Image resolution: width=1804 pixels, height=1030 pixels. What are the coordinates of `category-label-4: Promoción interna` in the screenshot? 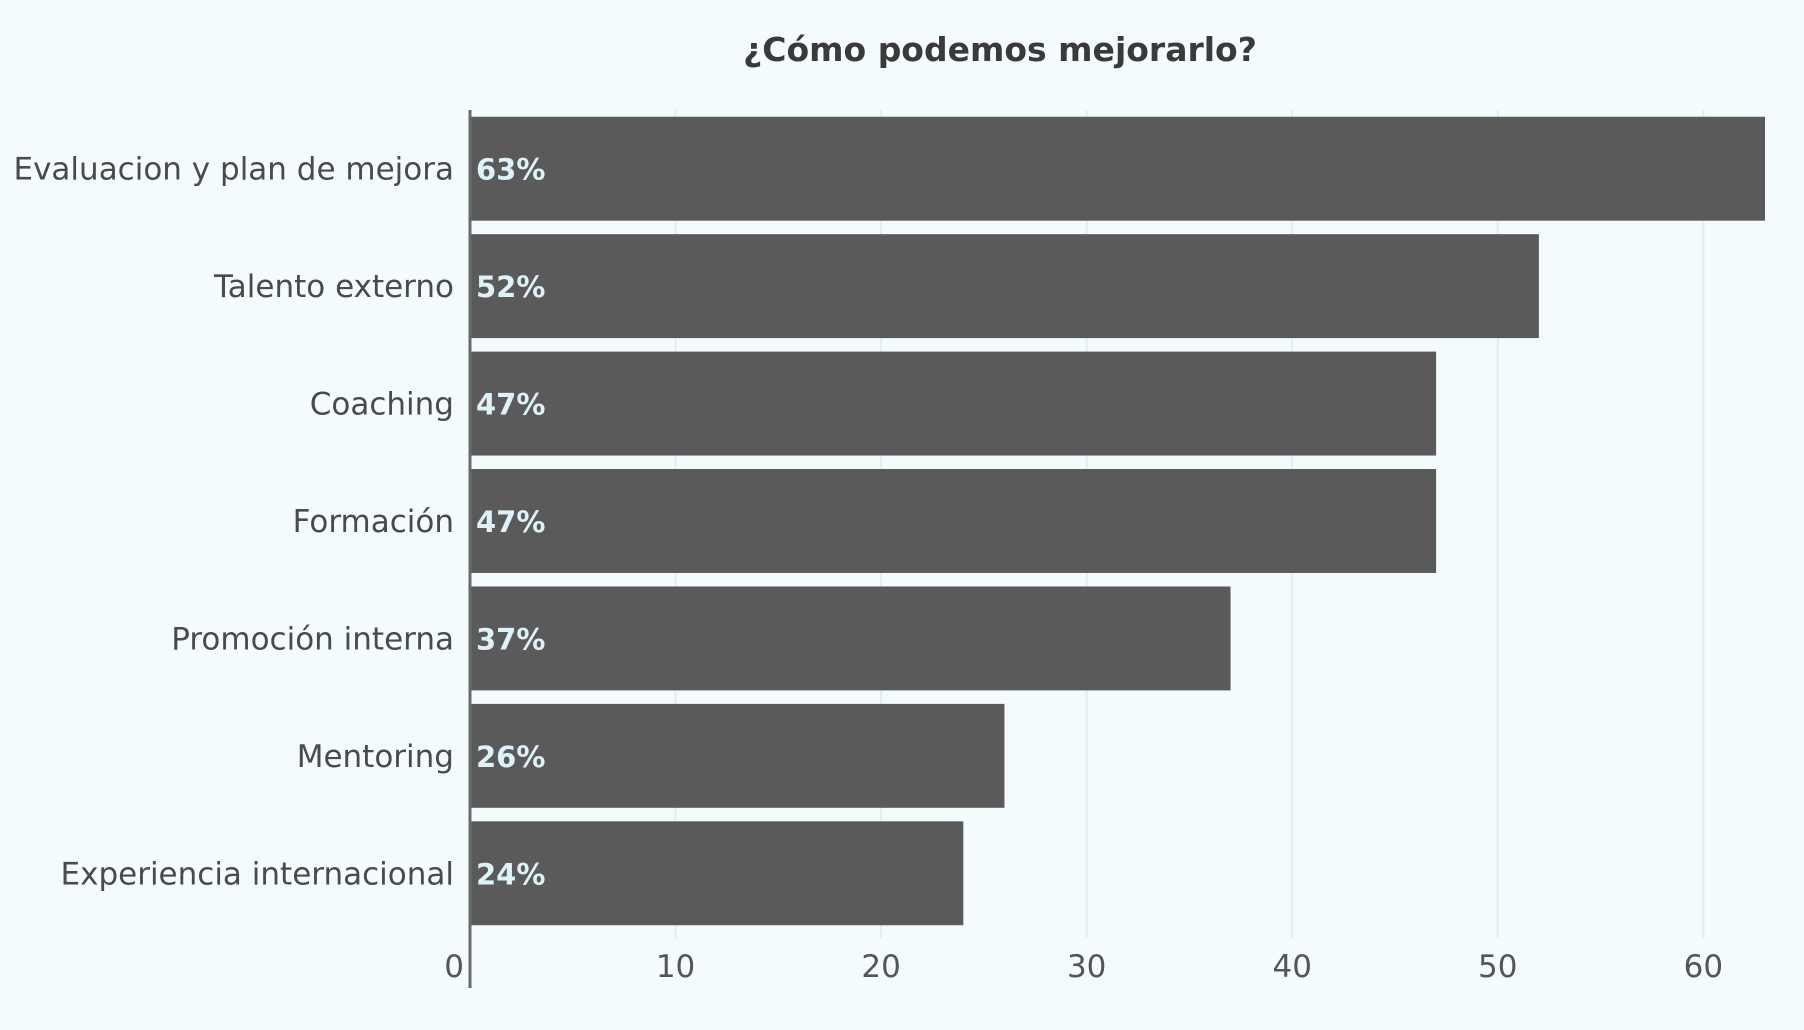 It's located at (312, 639).